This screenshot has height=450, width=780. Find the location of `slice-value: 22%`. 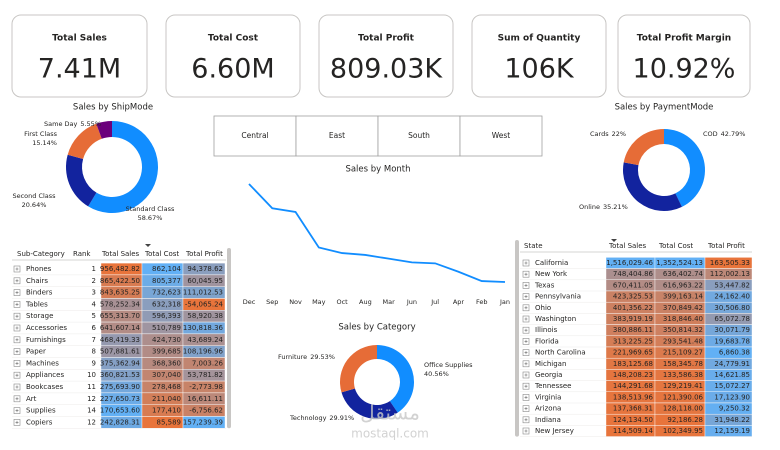

slice-value: 22% is located at coordinates (619, 134).